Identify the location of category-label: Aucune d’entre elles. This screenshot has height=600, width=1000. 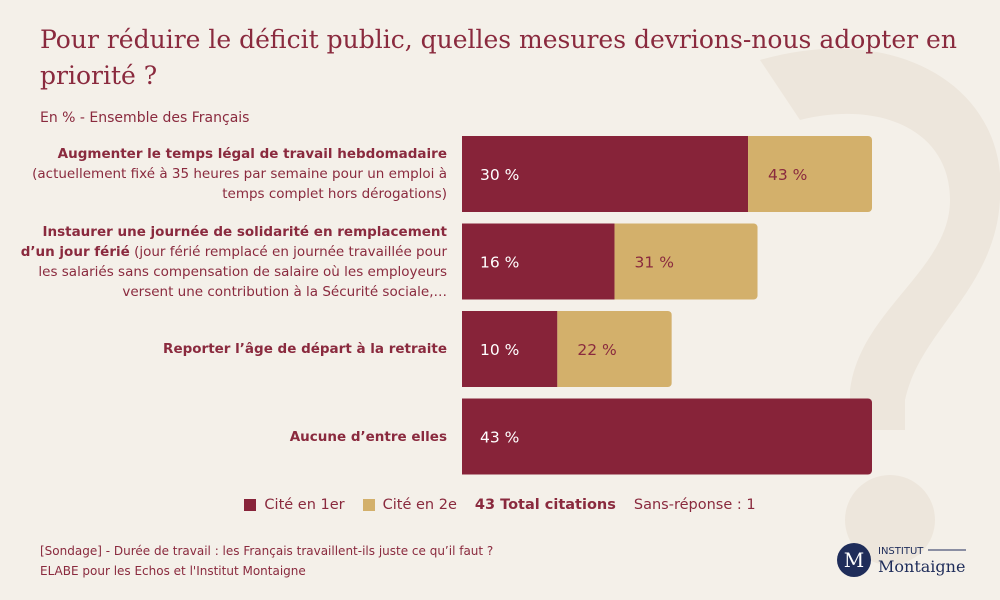
(233, 437).